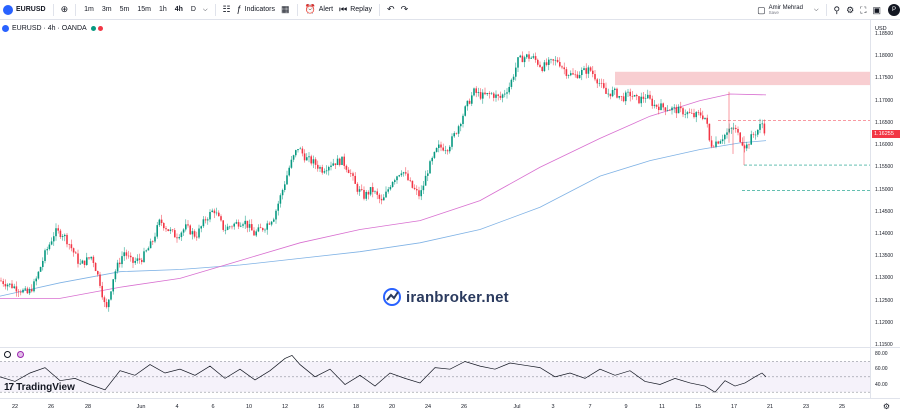 The image size is (900, 414). I want to click on timeframe-1m: 1m, so click(89, 9).